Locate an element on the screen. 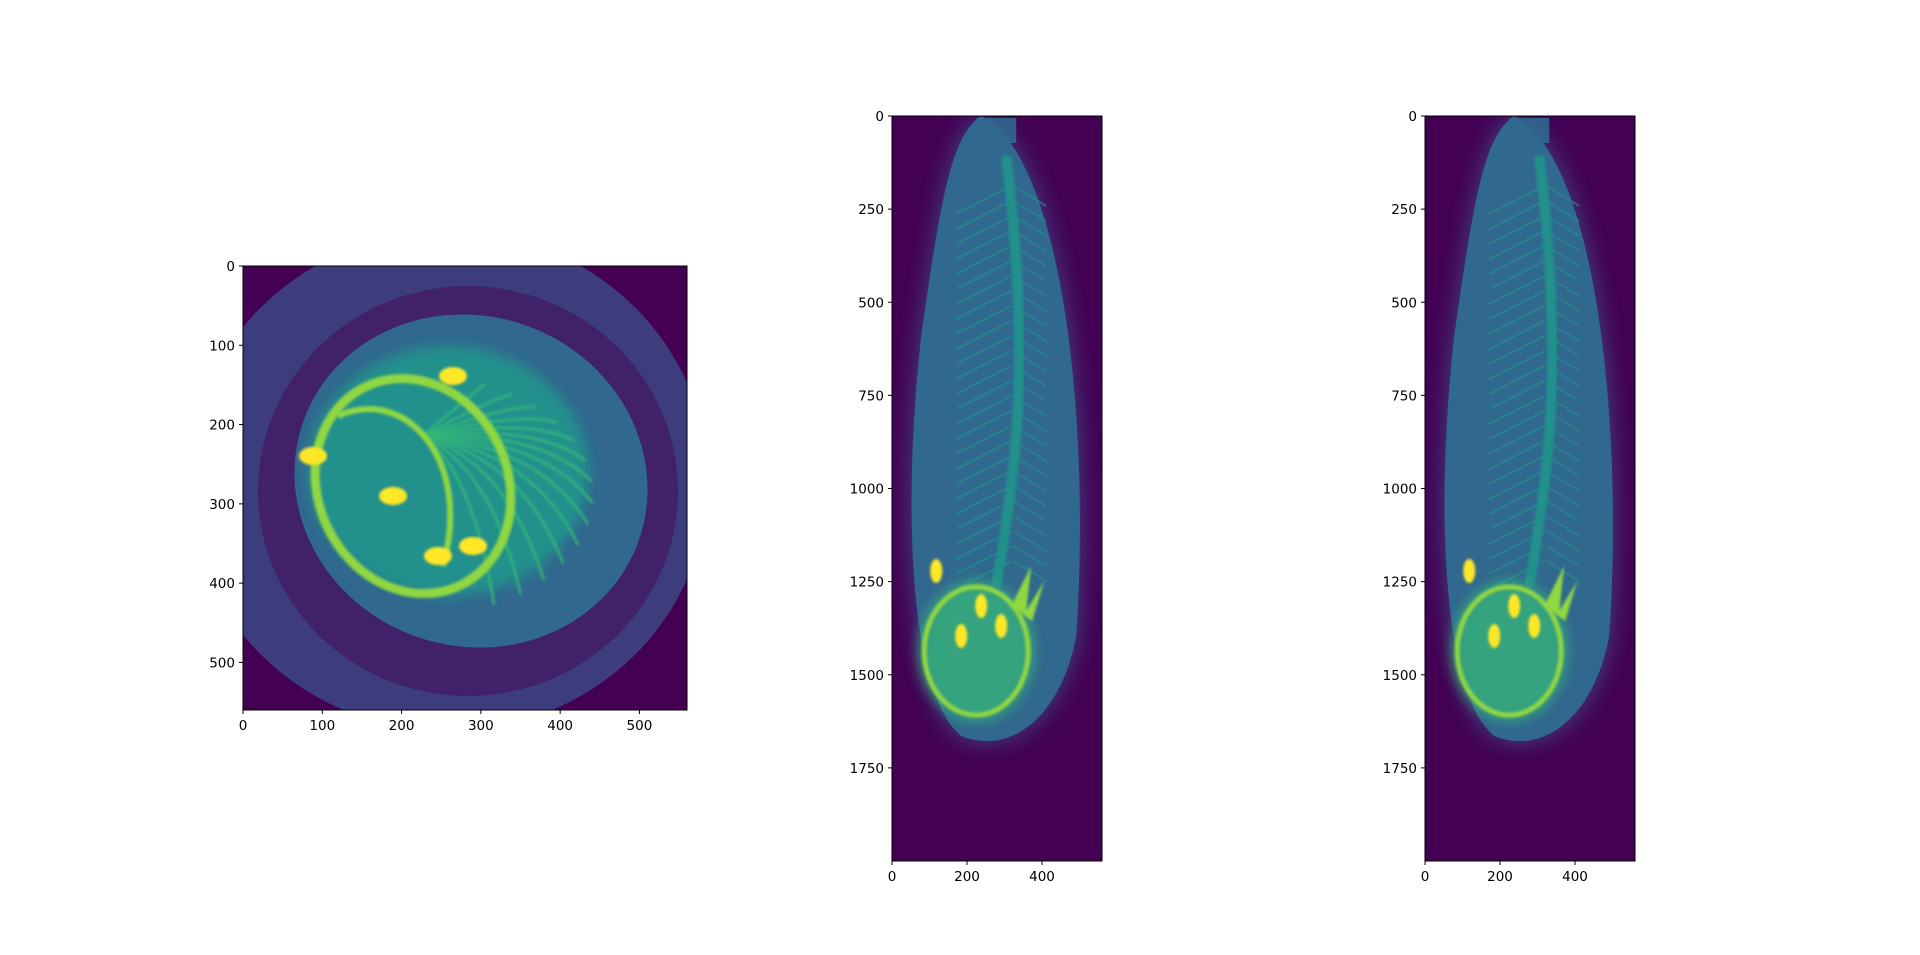 This screenshot has width=1920, height=955. coronal-y-ticks: 0 250 500 750 1000 1250 1500 1750 is located at coordinates (871, 443).